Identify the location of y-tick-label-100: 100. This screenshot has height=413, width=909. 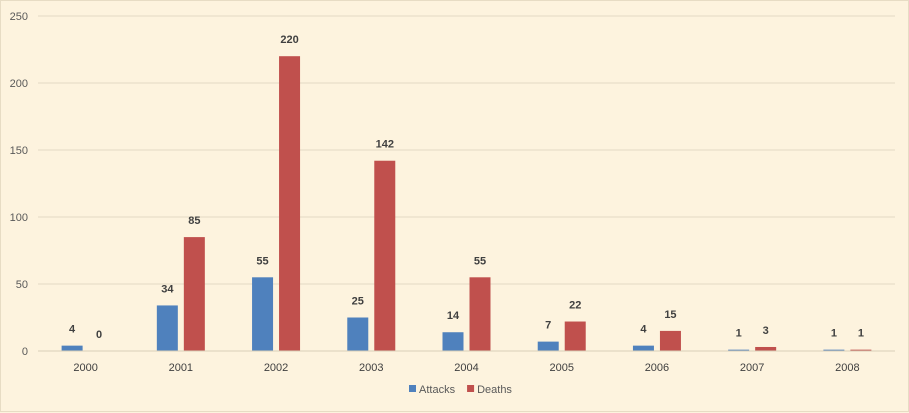
(19, 218).